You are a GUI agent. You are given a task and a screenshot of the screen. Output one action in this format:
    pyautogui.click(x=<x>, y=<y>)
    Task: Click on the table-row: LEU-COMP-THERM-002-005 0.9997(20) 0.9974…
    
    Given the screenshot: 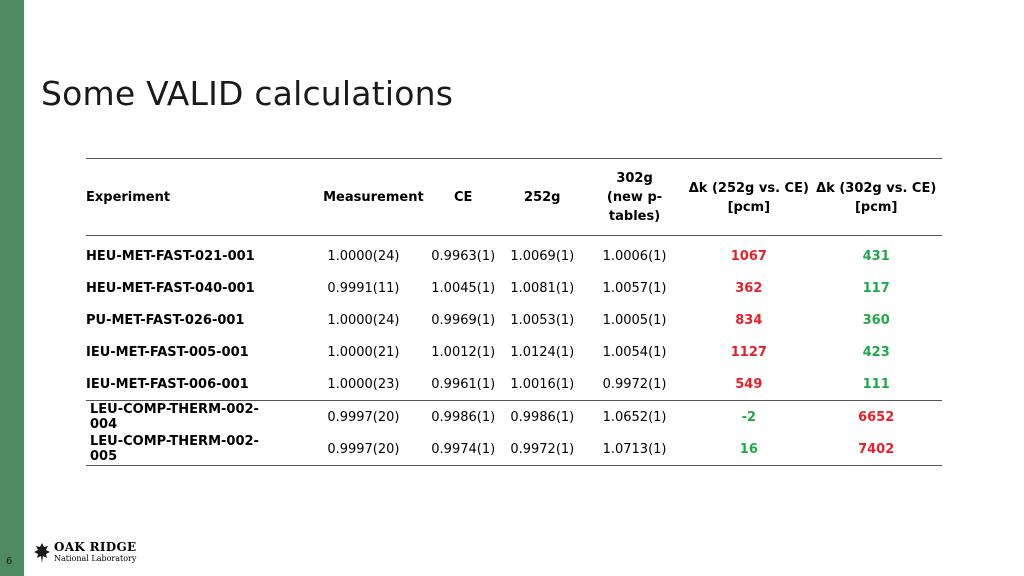 What is the action you would take?
    pyautogui.click(x=514, y=449)
    